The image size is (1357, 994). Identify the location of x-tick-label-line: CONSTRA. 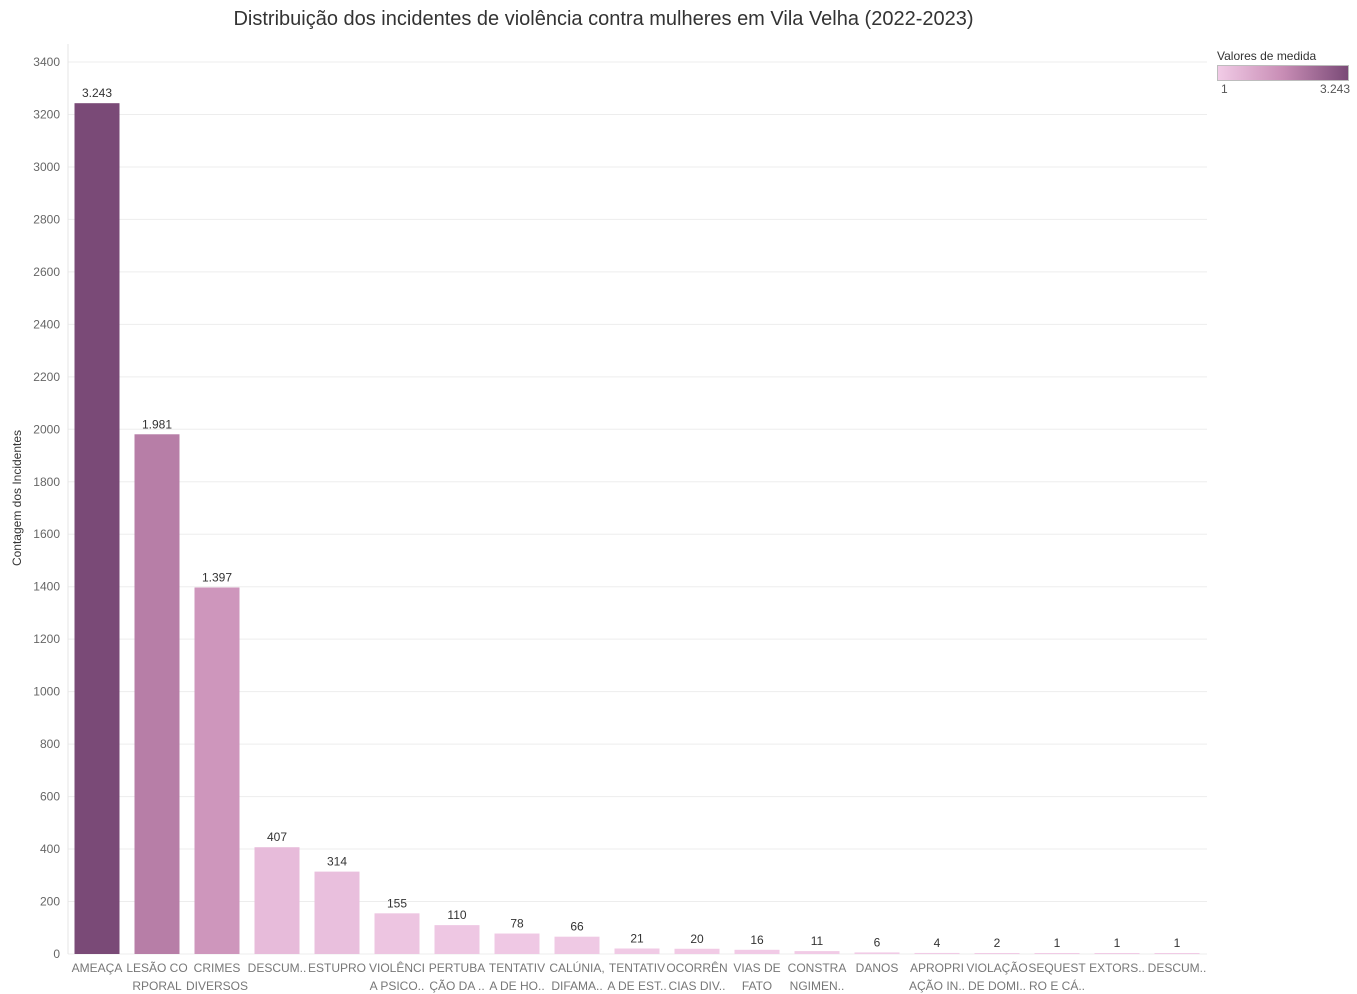
(817, 968).